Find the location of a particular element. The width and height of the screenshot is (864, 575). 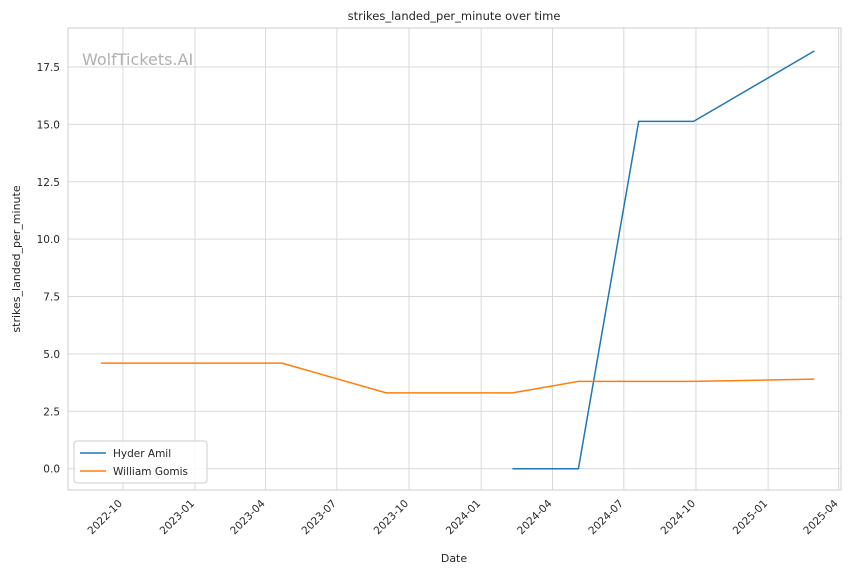

x-tick-label: 2025-04 is located at coordinates (821, 517).